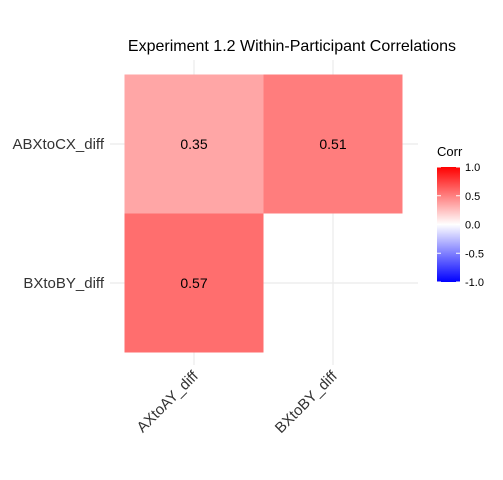 This screenshot has width=503, height=480. I want to click on x-axis: AXtoAY_diff BXtoBY_diff, so click(238, 402).